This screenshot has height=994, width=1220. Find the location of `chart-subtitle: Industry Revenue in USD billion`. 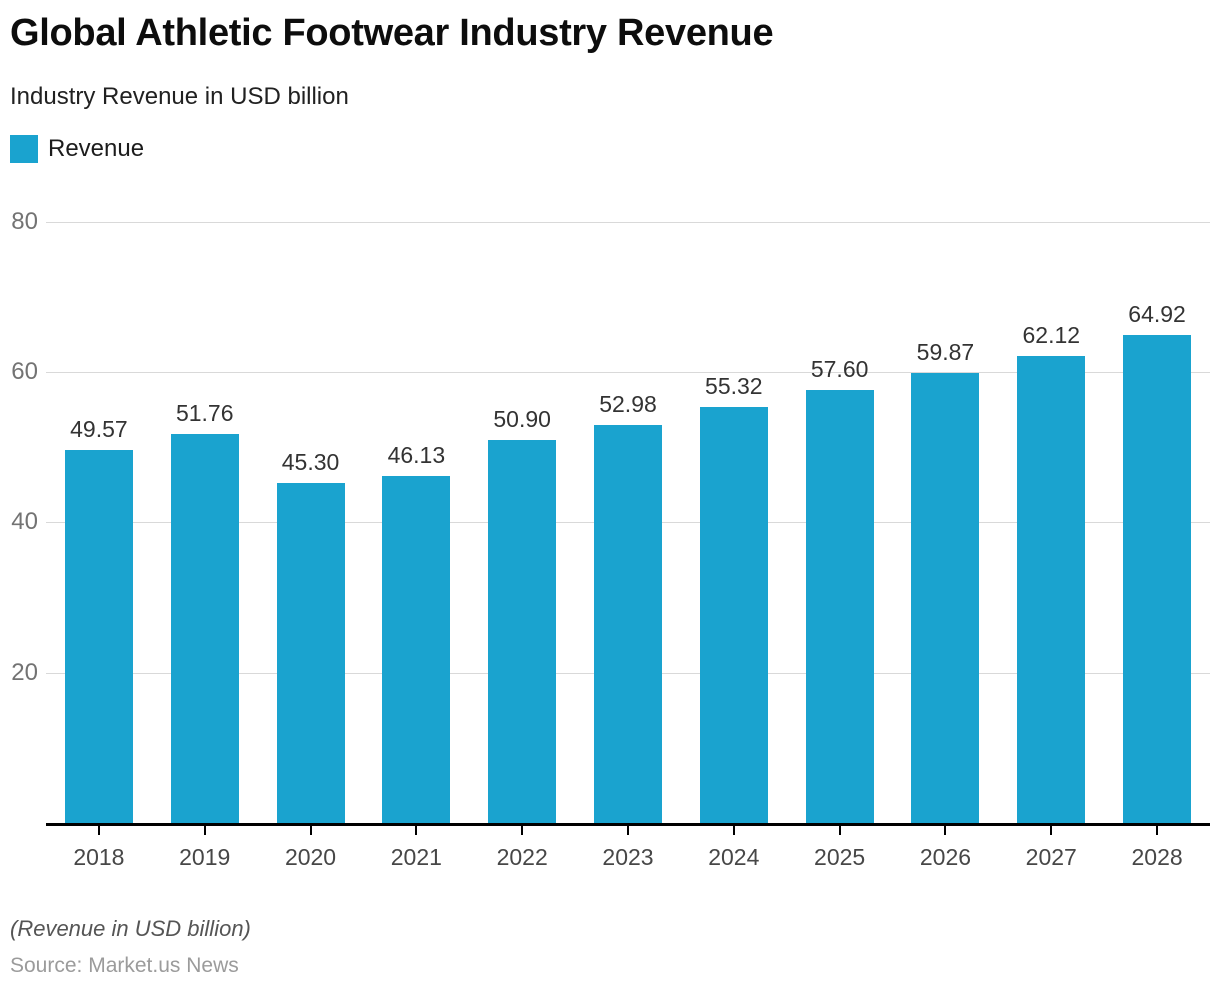

chart-subtitle: Industry Revenue in USD billion is located at coordinates (179, 96).